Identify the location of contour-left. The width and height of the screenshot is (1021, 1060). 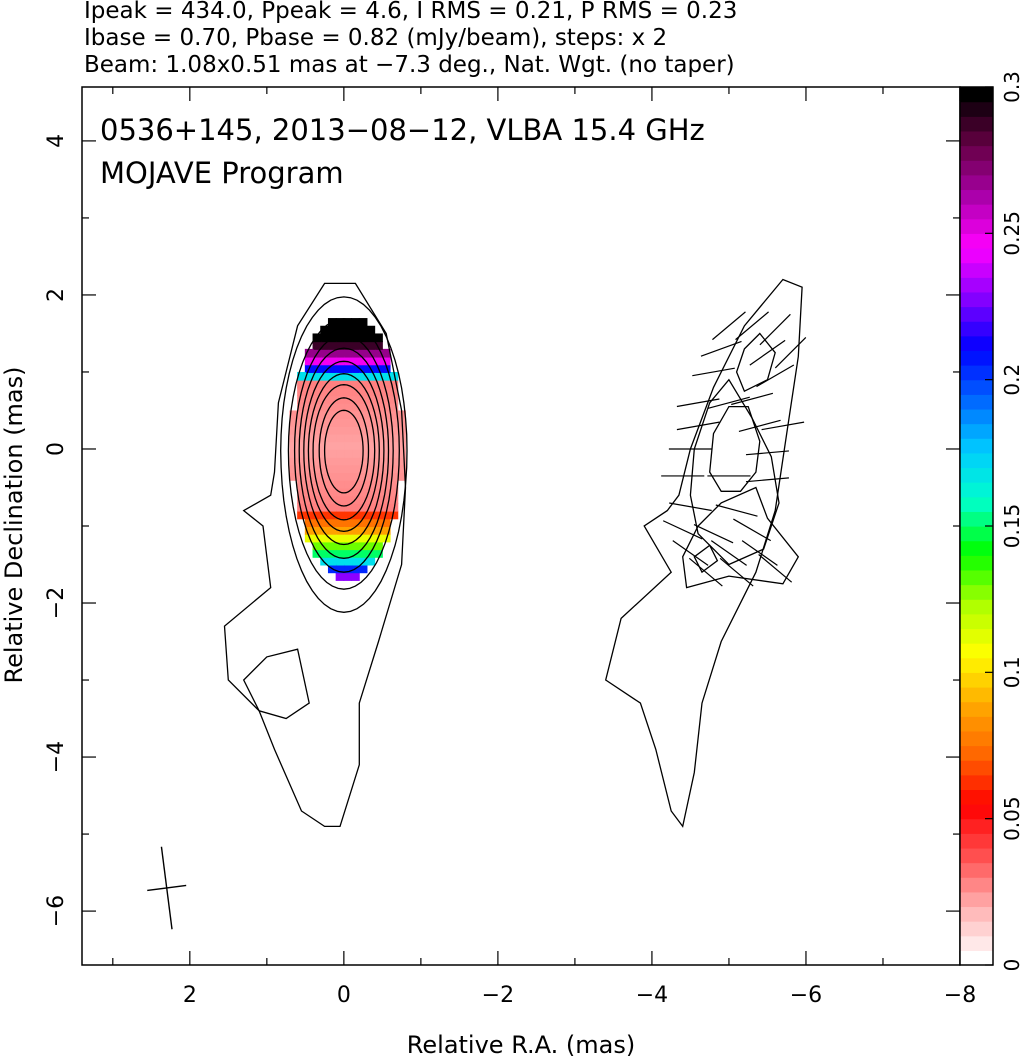
(344, 452).